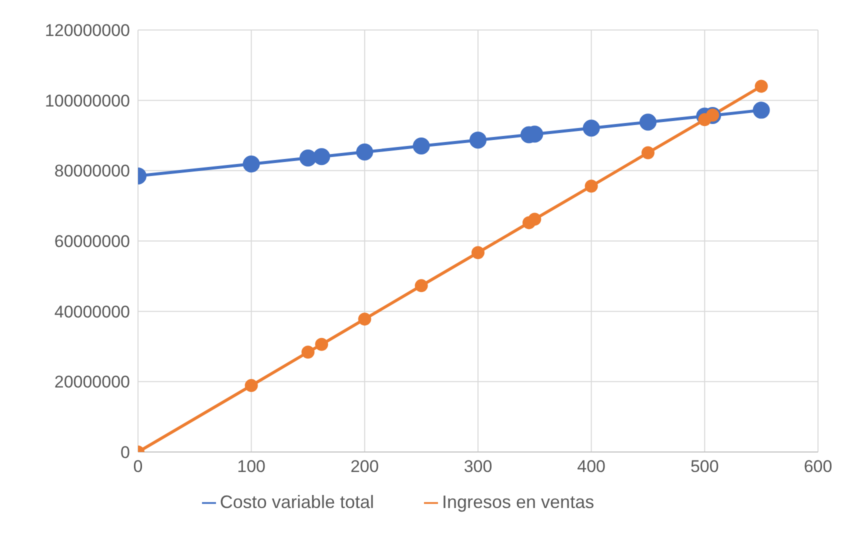 Image resolution: width=861 pixels, height=537 pixels. I want to click on x-tick-label: 200, so click(364, 466).